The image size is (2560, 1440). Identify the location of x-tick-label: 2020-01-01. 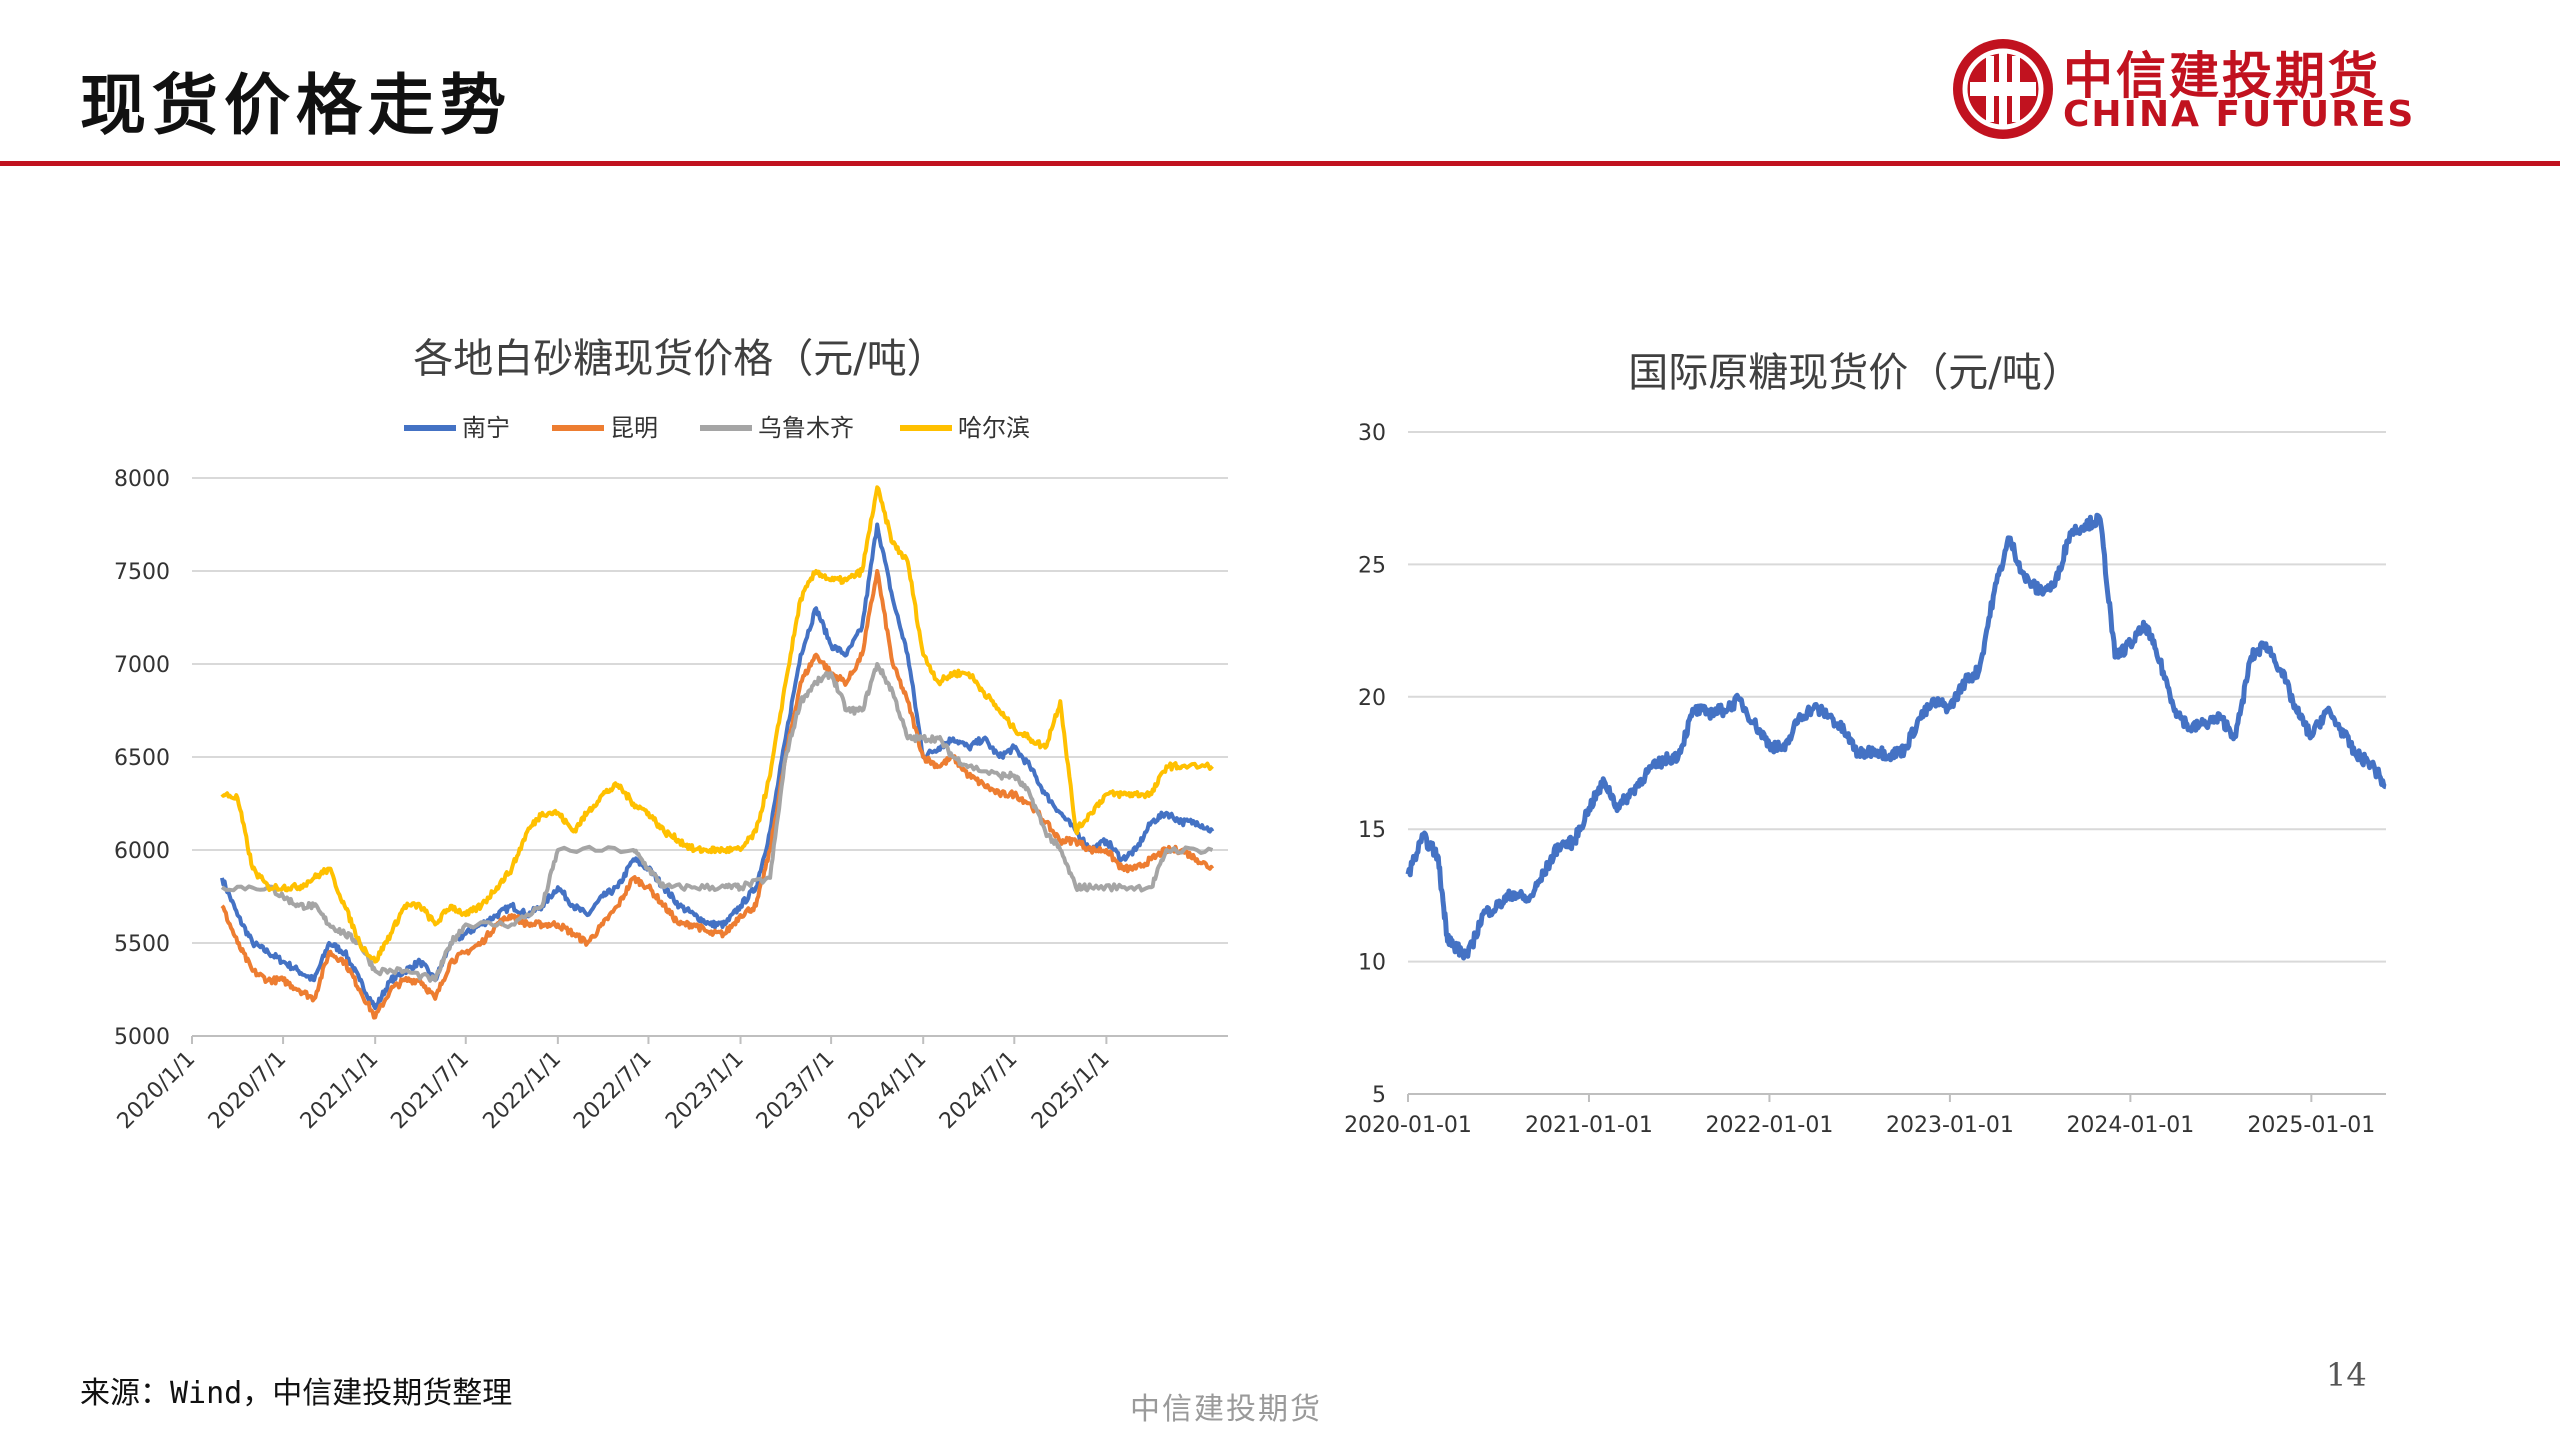
(1408, 1125).